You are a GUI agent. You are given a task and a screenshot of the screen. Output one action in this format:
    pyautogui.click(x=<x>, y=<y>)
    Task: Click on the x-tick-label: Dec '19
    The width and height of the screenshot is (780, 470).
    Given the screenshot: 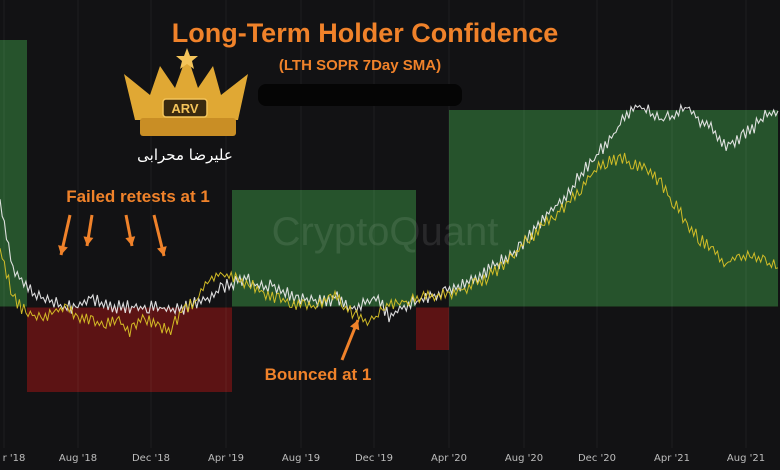 What is the action you would take?
    pyautogui.click(x=374, y=458)
    